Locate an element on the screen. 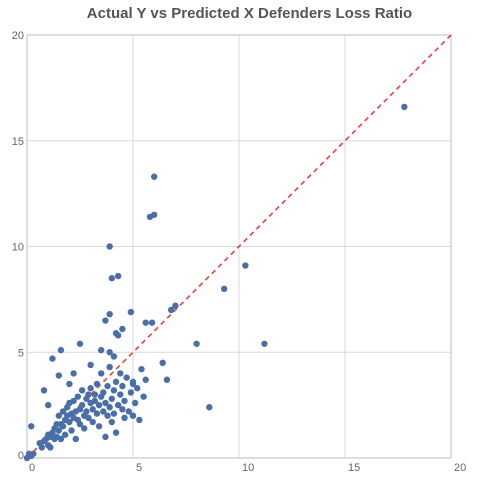 The width and height of the screenshot is (499, 485). x-tick-label: 5 is located at coordinates (139, 468).